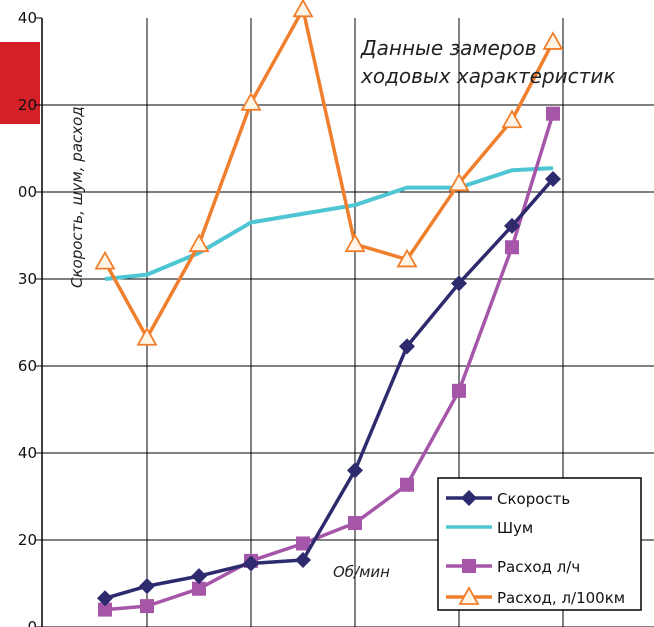  I want to click on legend-label: Скорость, so click(533, 499).